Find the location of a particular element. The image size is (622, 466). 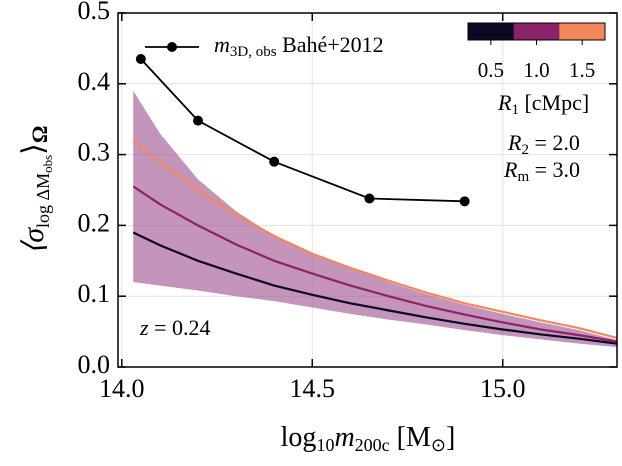

annotation: z = 0.24 is located at coordinates (174, 327).